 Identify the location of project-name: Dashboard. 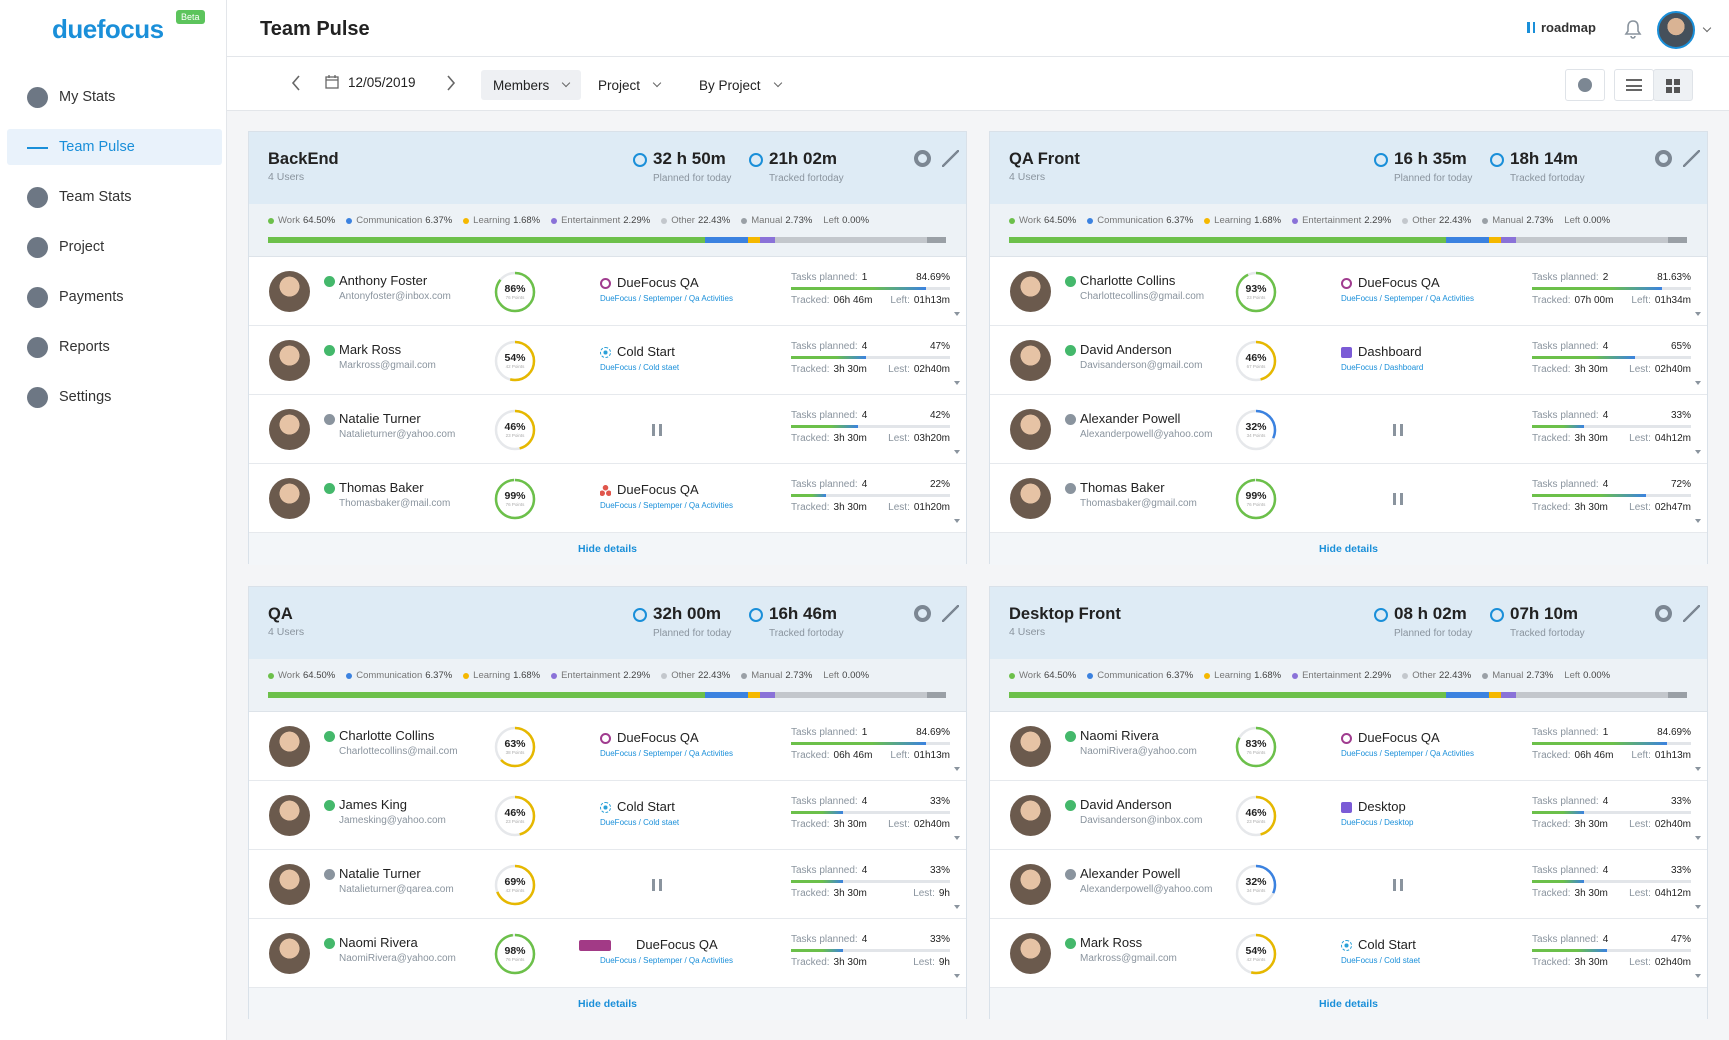
(1390, 351).